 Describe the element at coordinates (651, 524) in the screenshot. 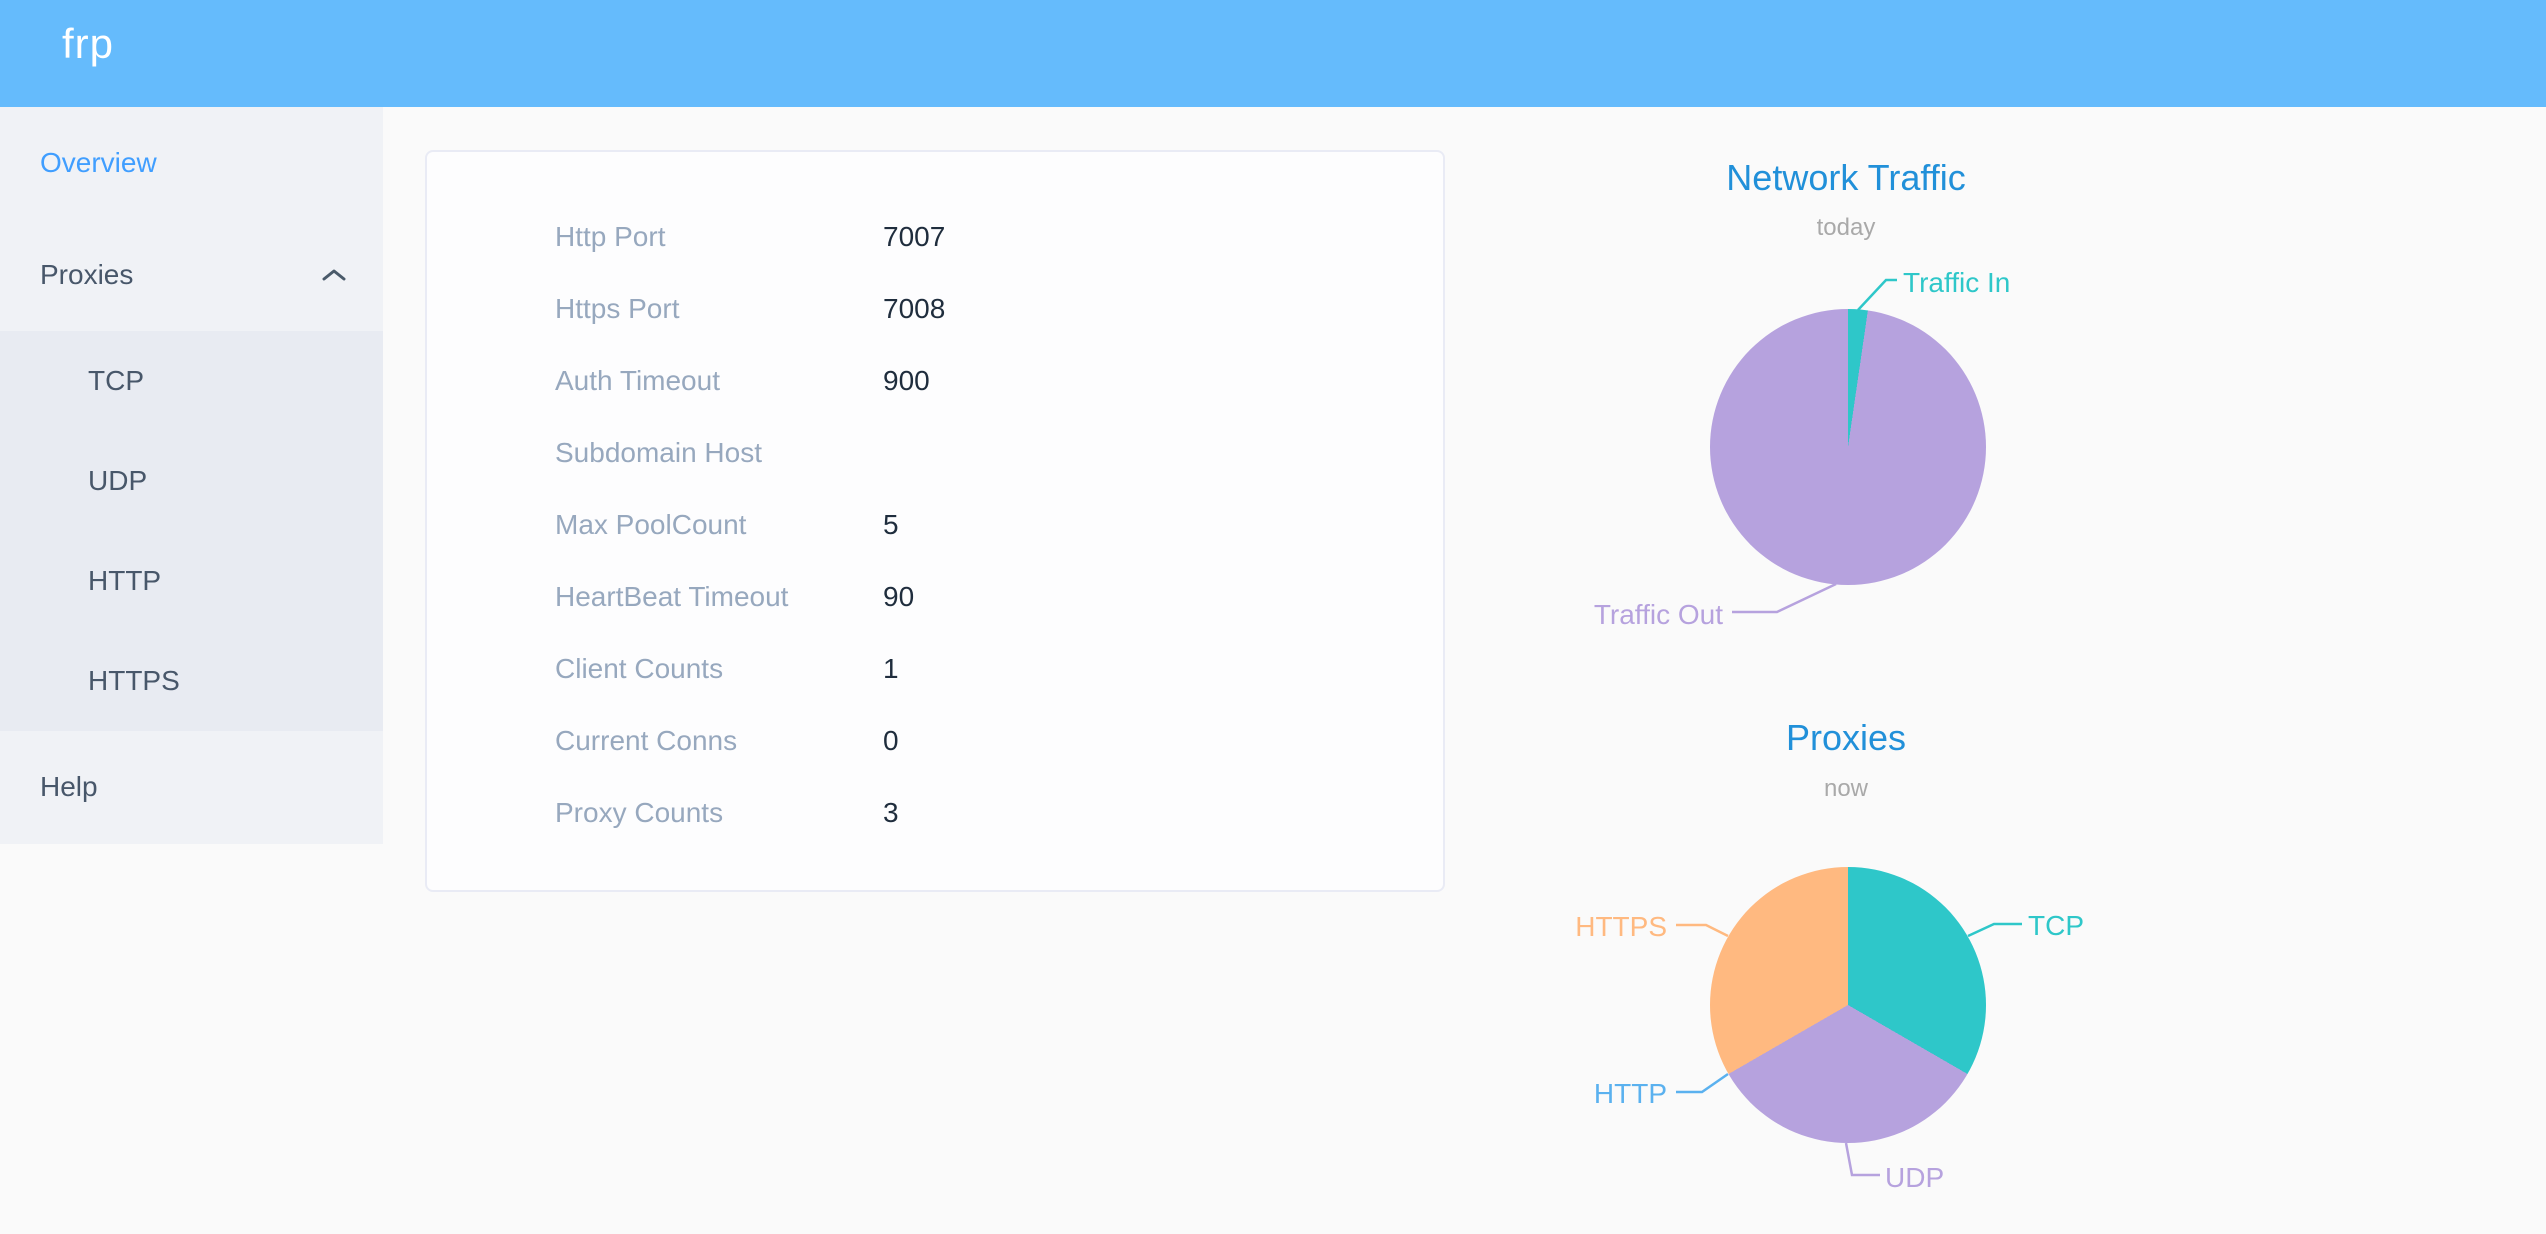

I see `row-label: Max PoolCount` at that location.